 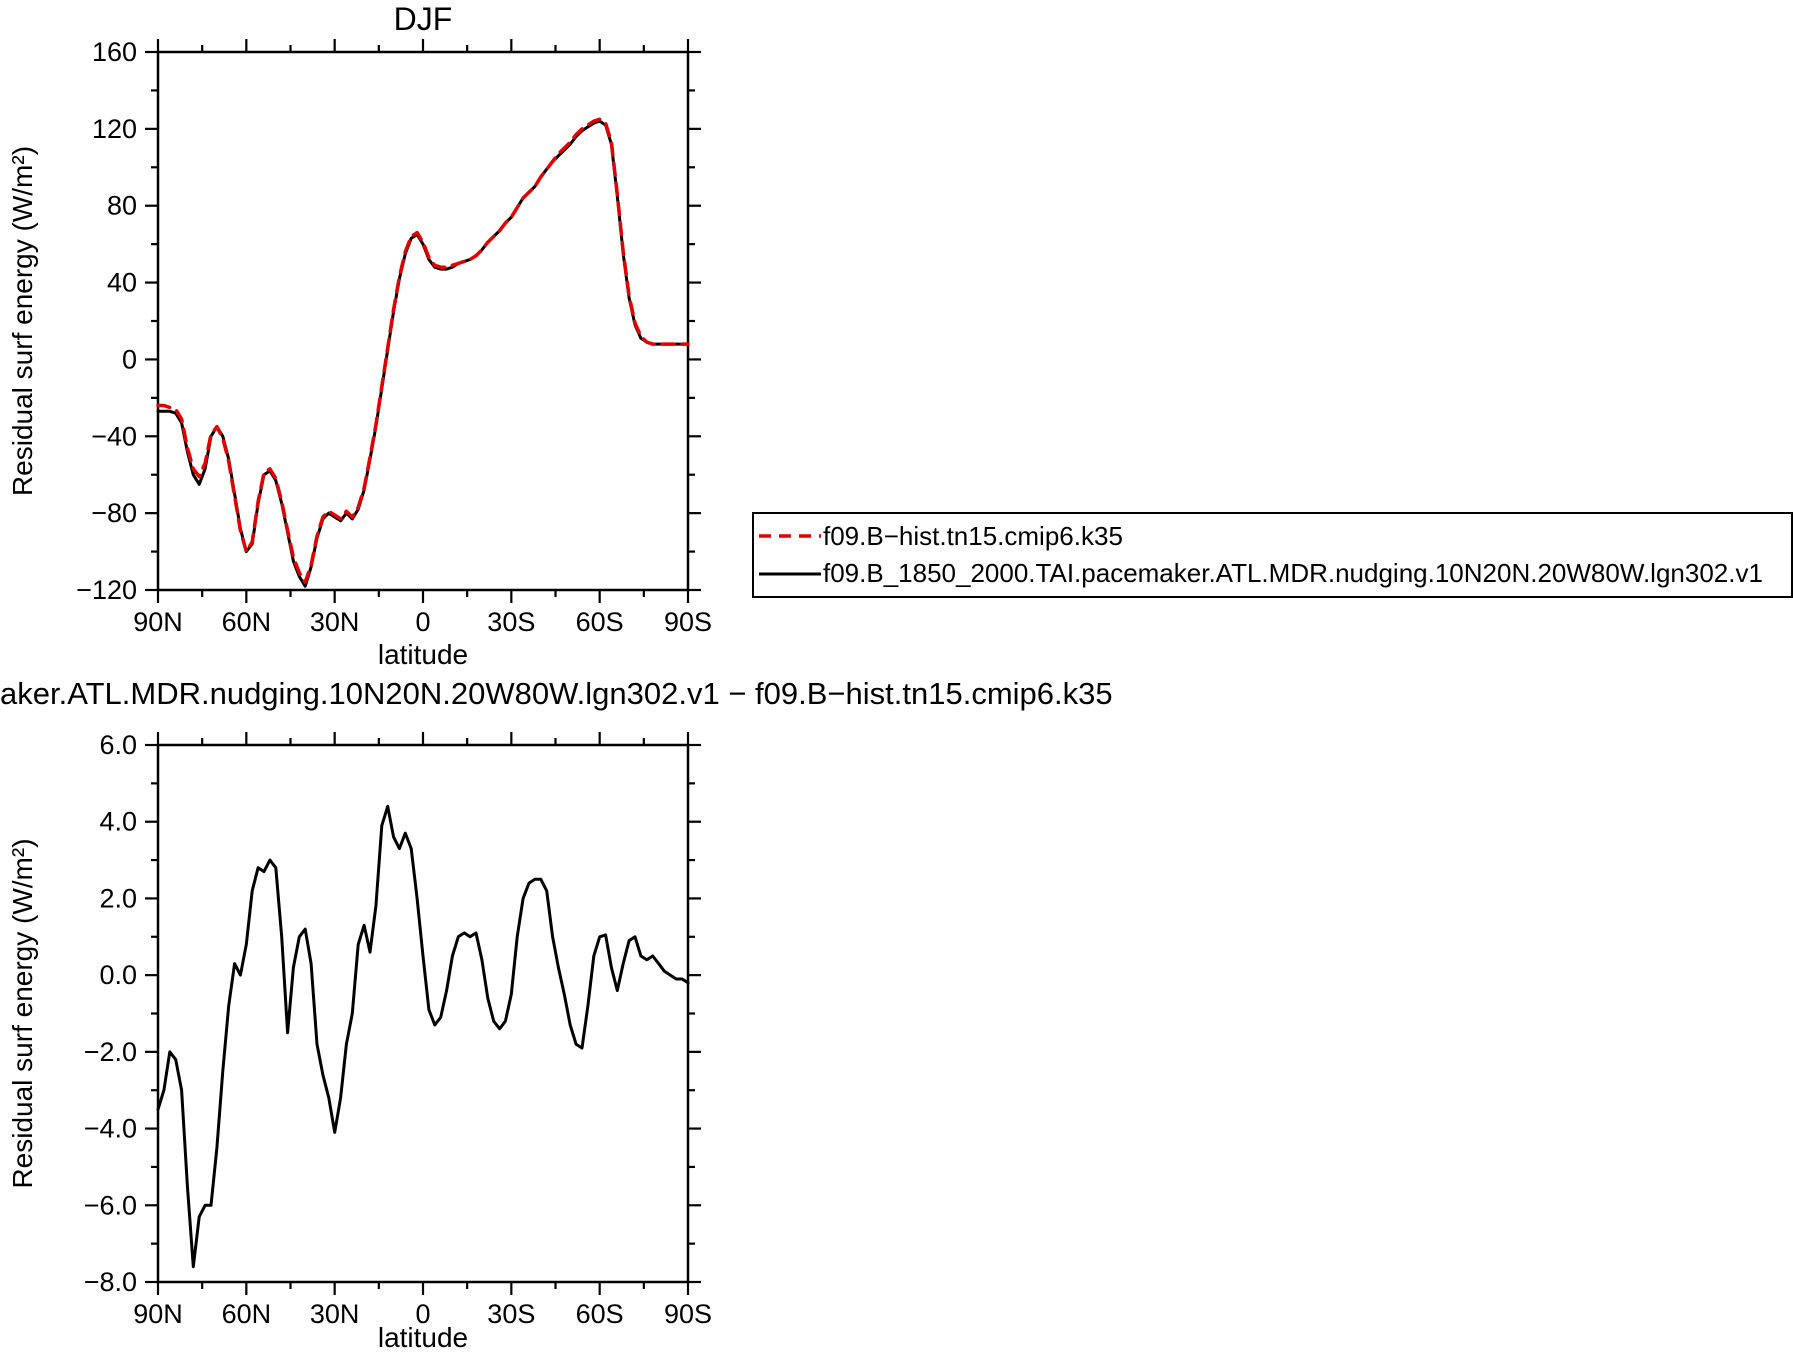 I want to click on y-tick-label: 0, so click(x=129, y=359).